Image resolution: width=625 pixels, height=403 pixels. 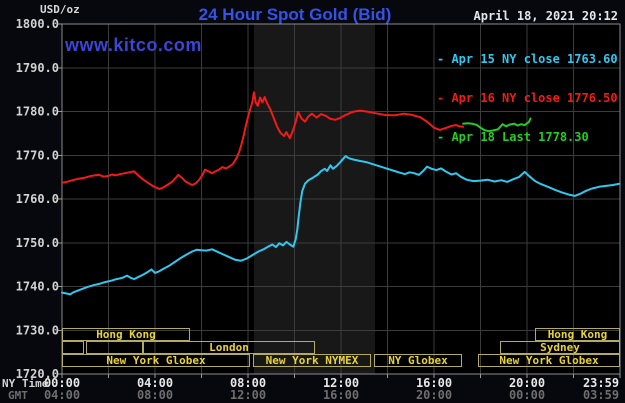 I want to click on ny-time-axis-label: NY Time, so click(x=25, y=383).